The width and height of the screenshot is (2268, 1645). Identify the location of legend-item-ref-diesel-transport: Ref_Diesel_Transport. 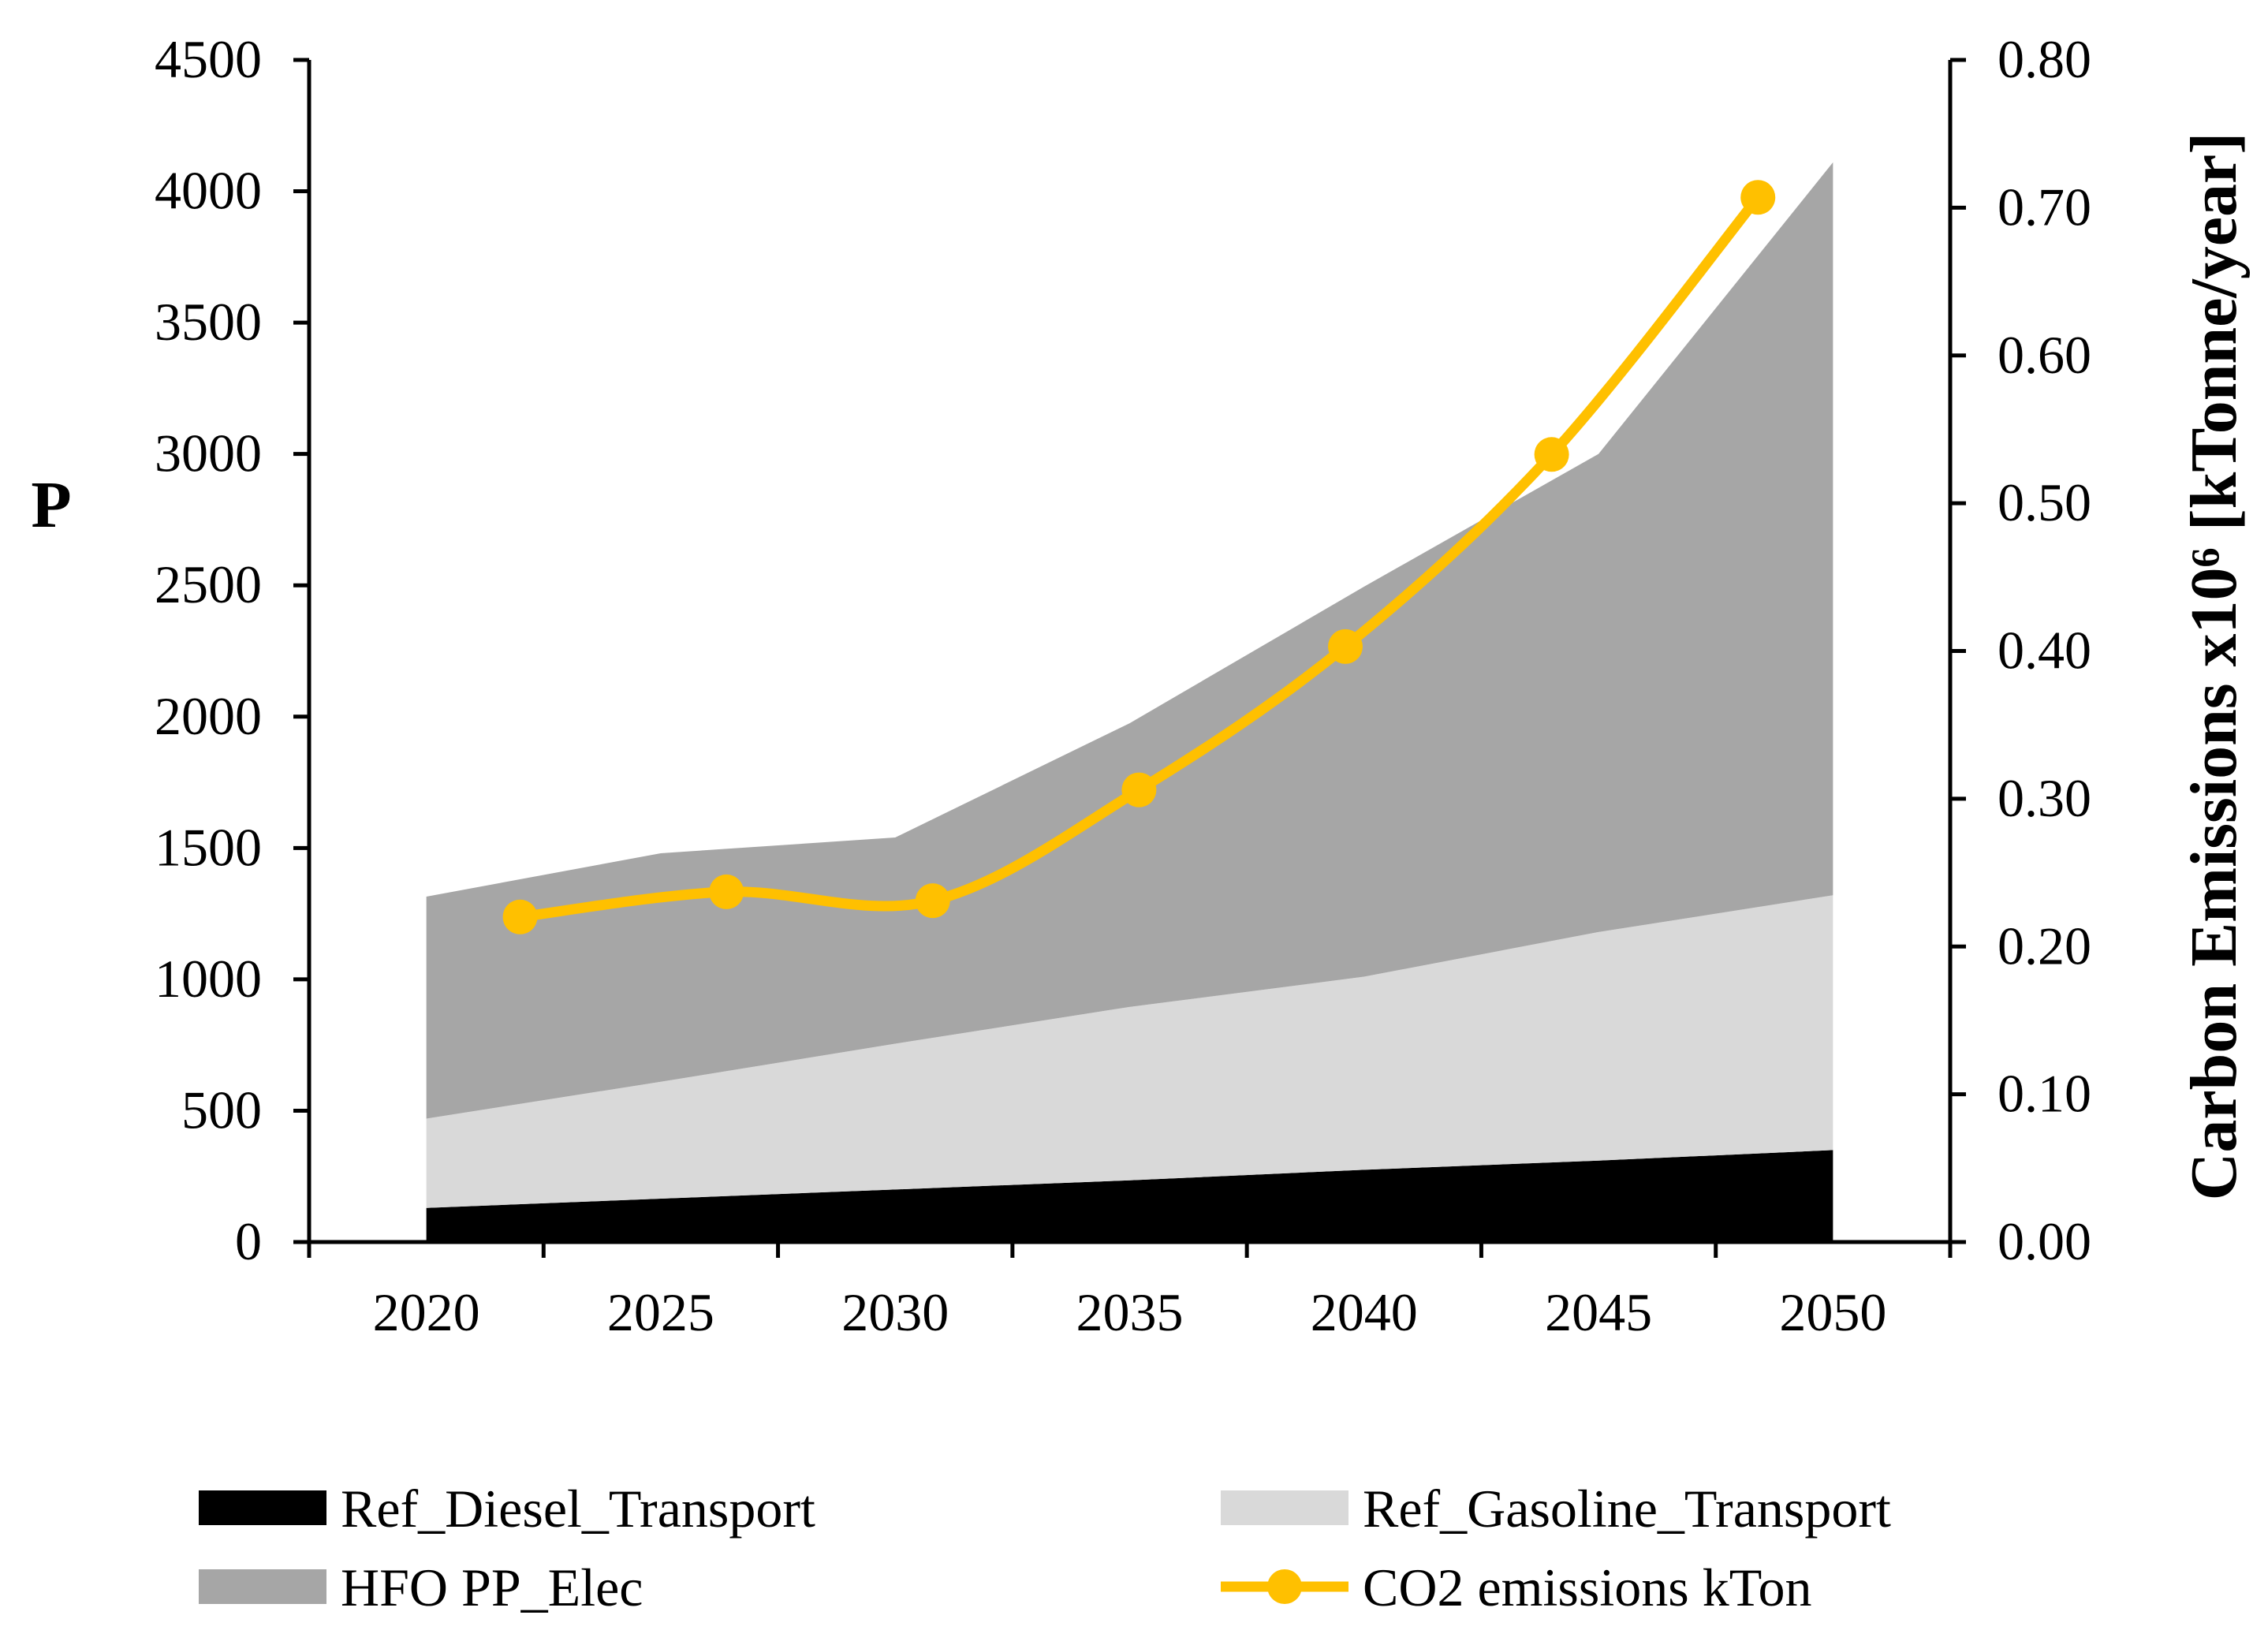
(507, 1509).